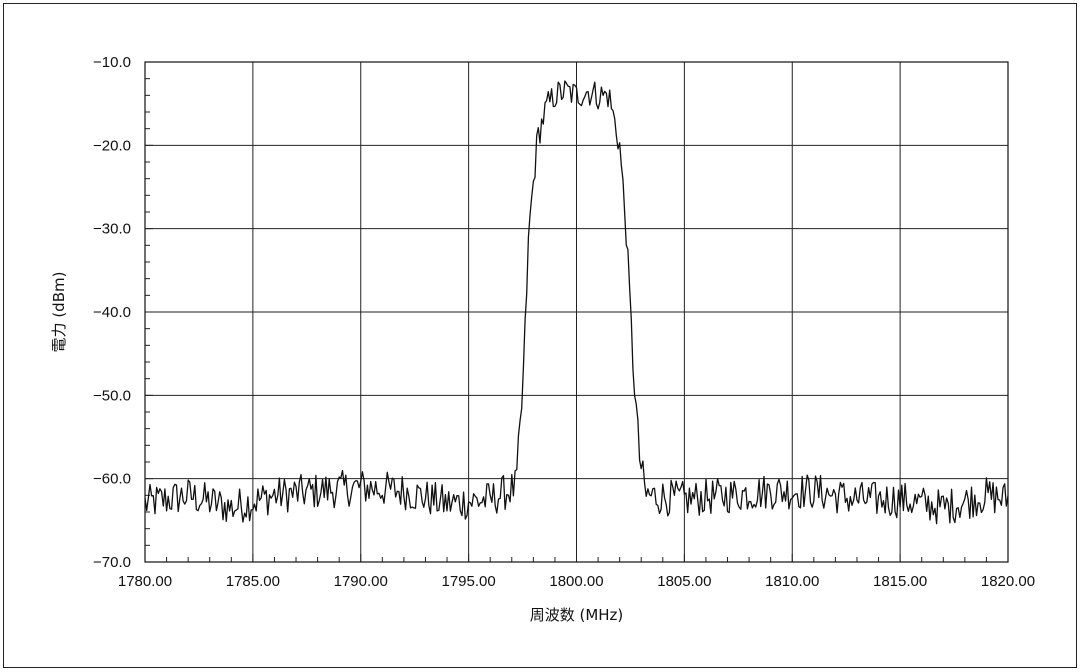  What do you see at coordinates (361, 581) in the screenshot?
I see `x-tick-label: 1790.00` at bounding box center [361, 581].